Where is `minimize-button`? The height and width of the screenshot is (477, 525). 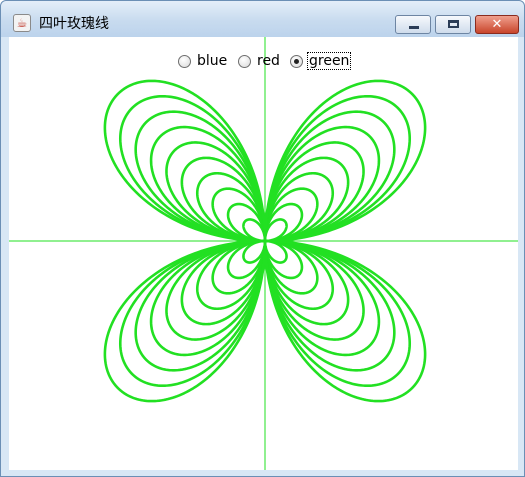 minimize-button is located at coordinates (413, 24).